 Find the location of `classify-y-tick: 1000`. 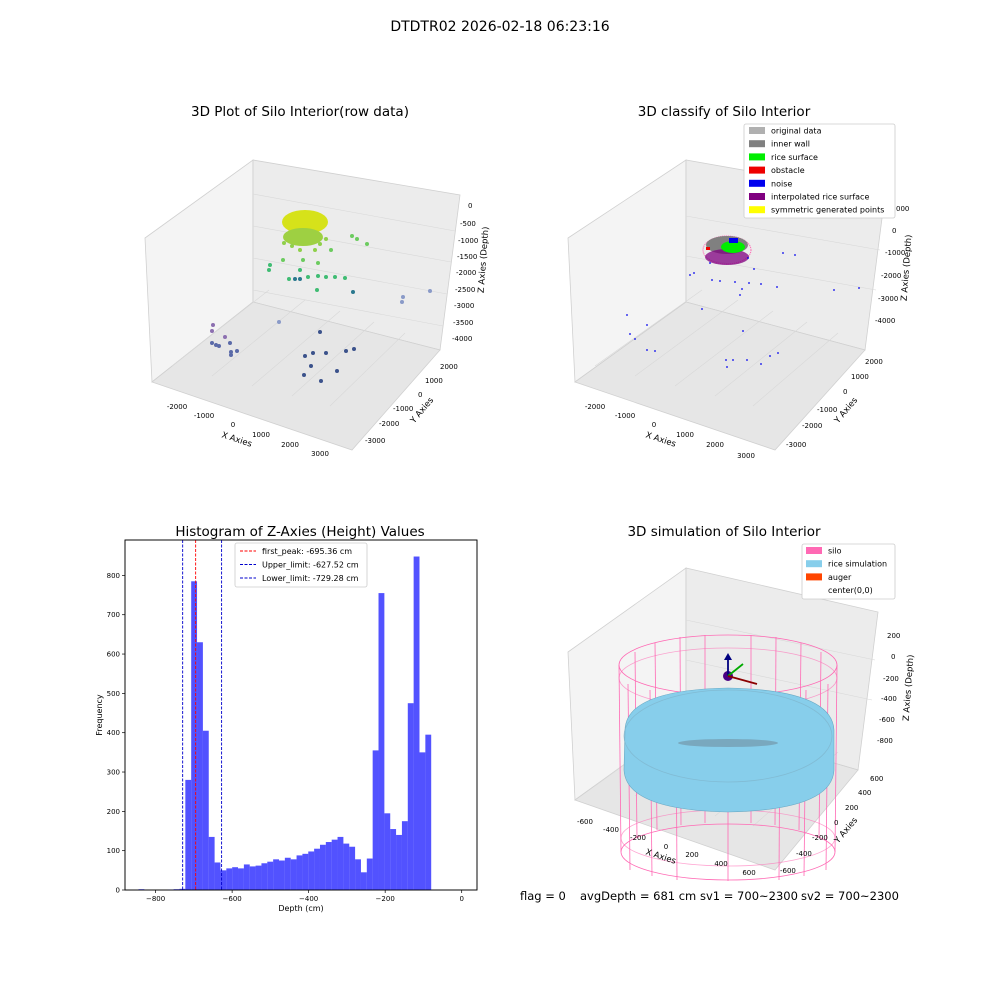

classify-y-tick: 1000 is located at coordinates (860, 377).